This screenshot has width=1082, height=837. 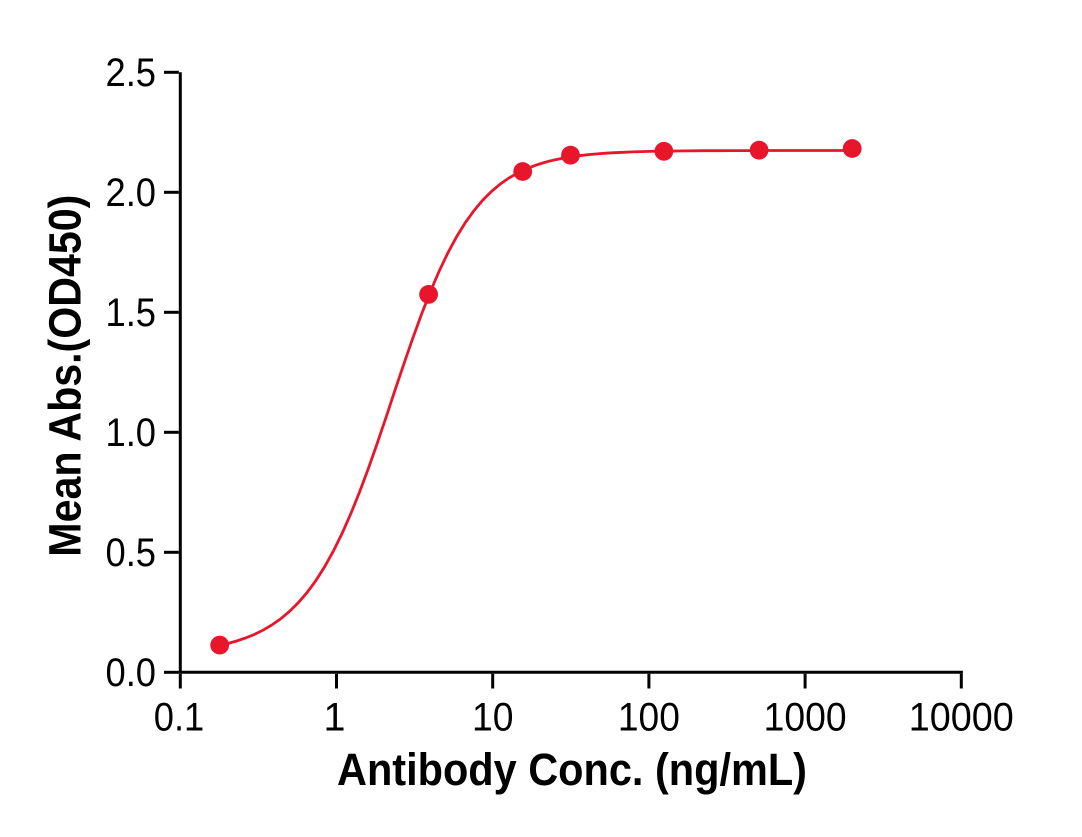 What do you see at coordinates (961, 717) in the screenshot?
I see `svg-text: 10000` at bounding box center [961, 717].